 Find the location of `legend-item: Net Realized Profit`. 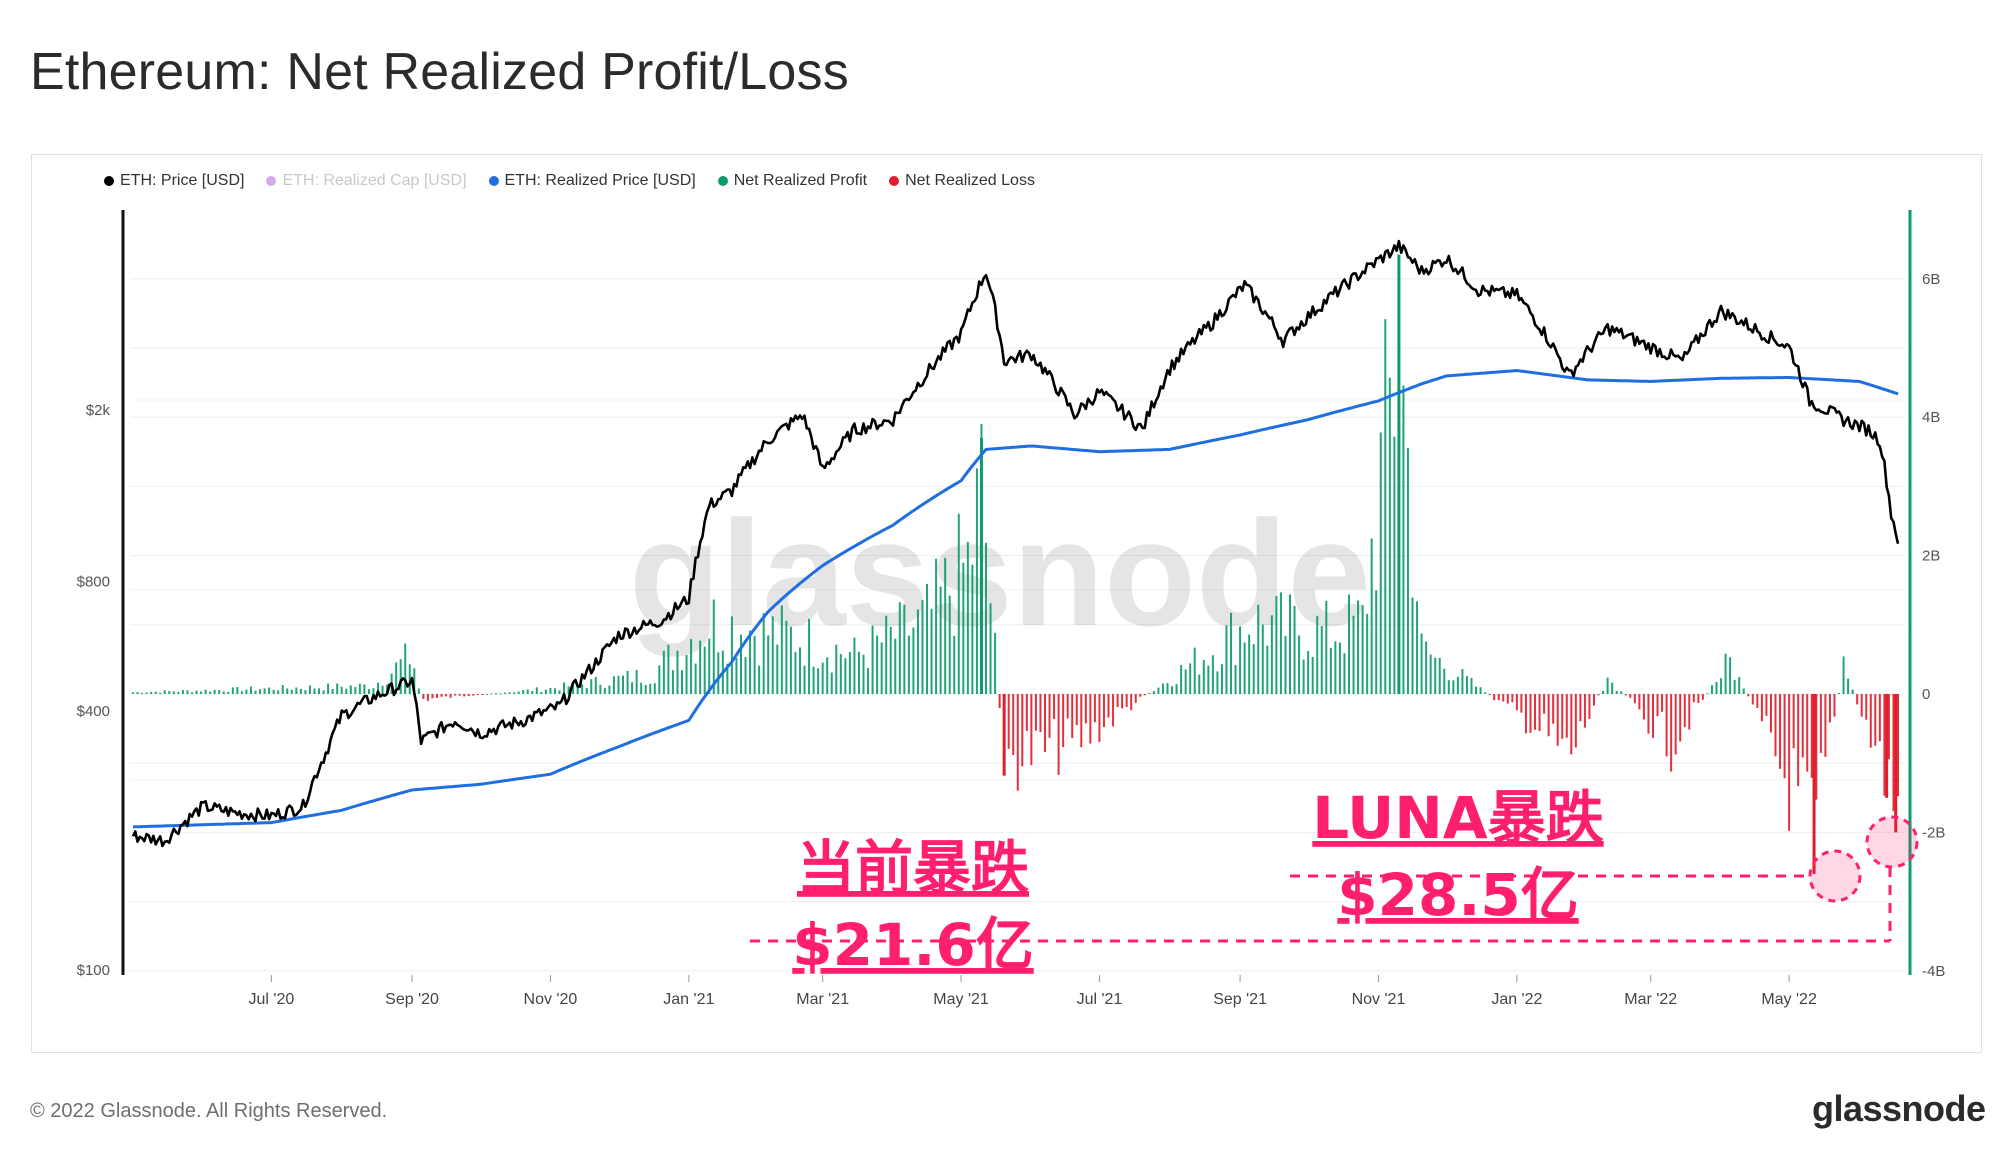

legend-item: Net Realized Profit is located at coordinates (792, 181).